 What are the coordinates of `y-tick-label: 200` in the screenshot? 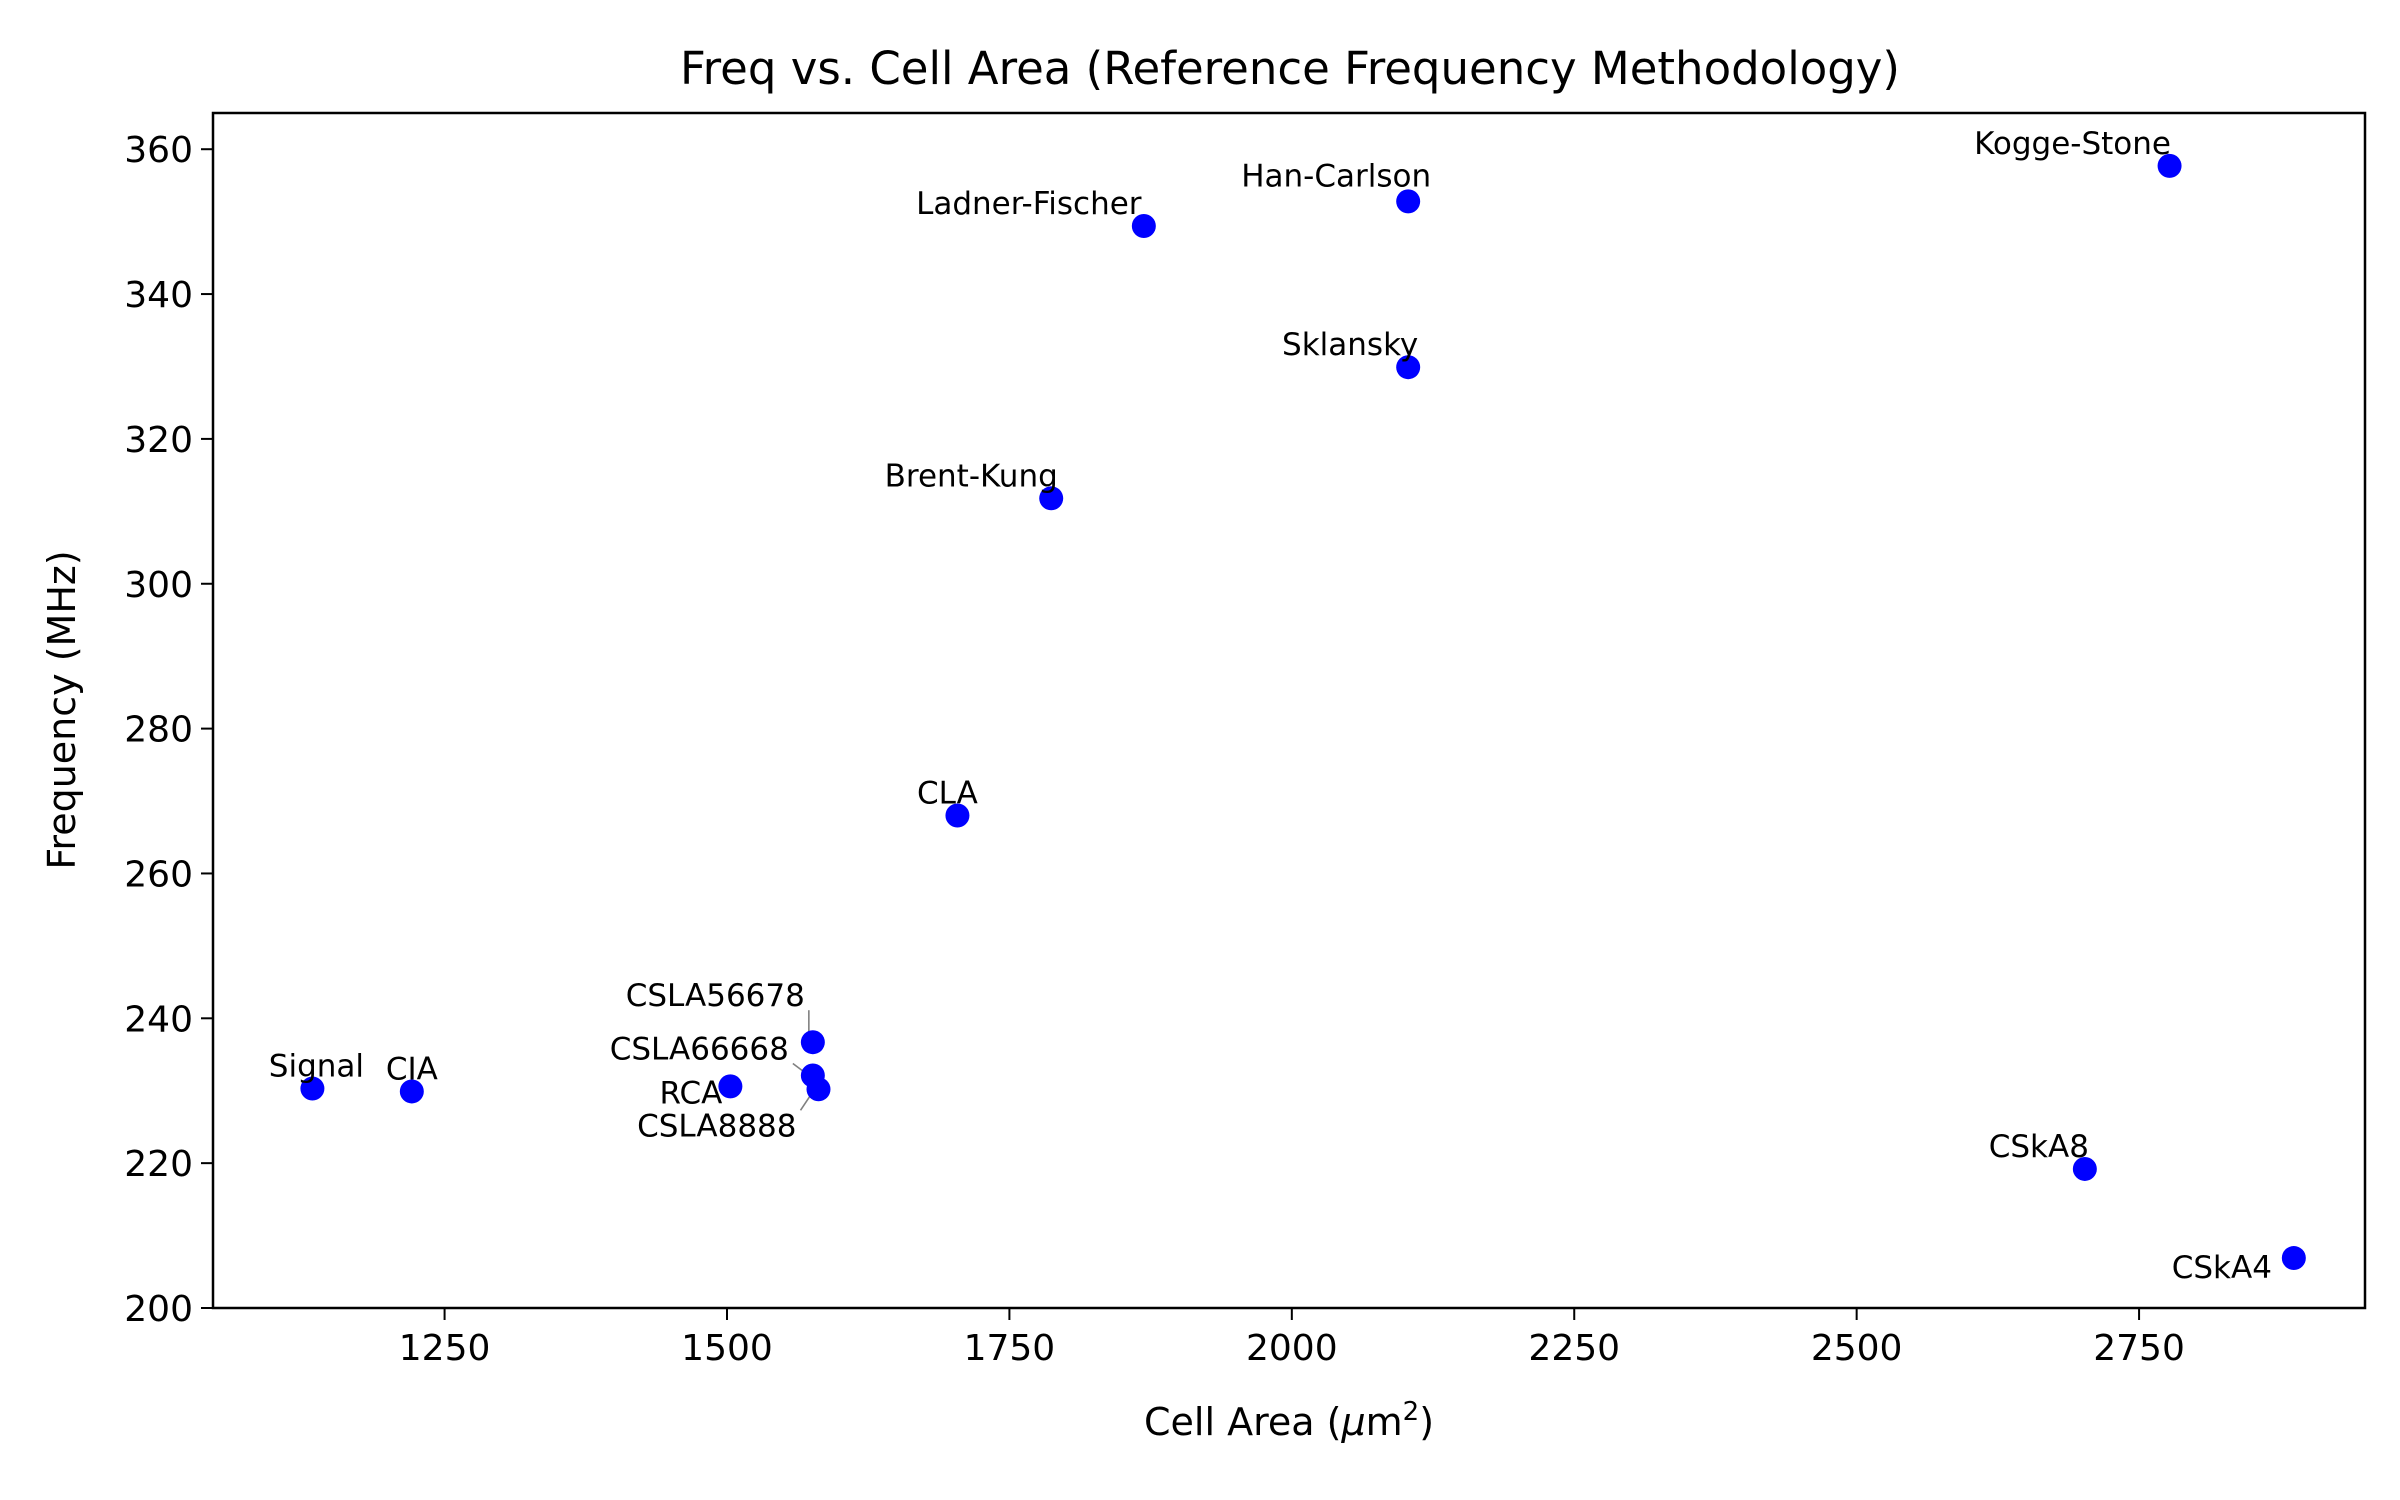 It's located at (158, 1309).